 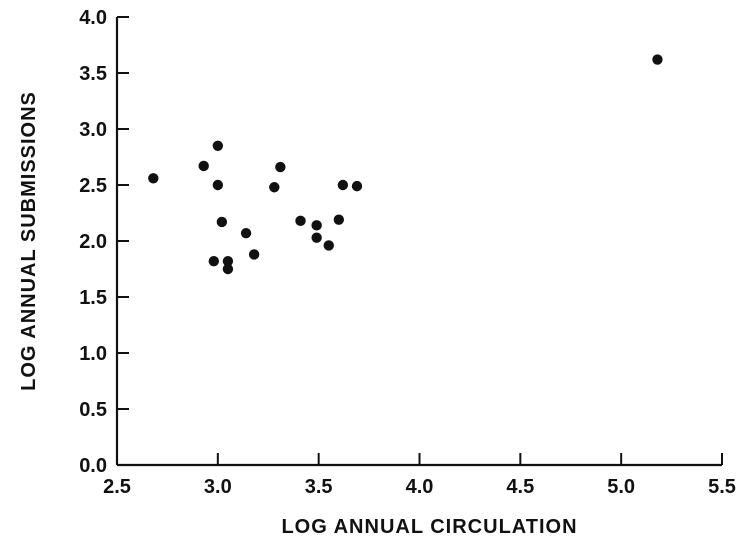 What do you see at coordinates (722, 487) in the screenshot?
I see `x-tick-label: 5.5` at bounding box center [722, 487].